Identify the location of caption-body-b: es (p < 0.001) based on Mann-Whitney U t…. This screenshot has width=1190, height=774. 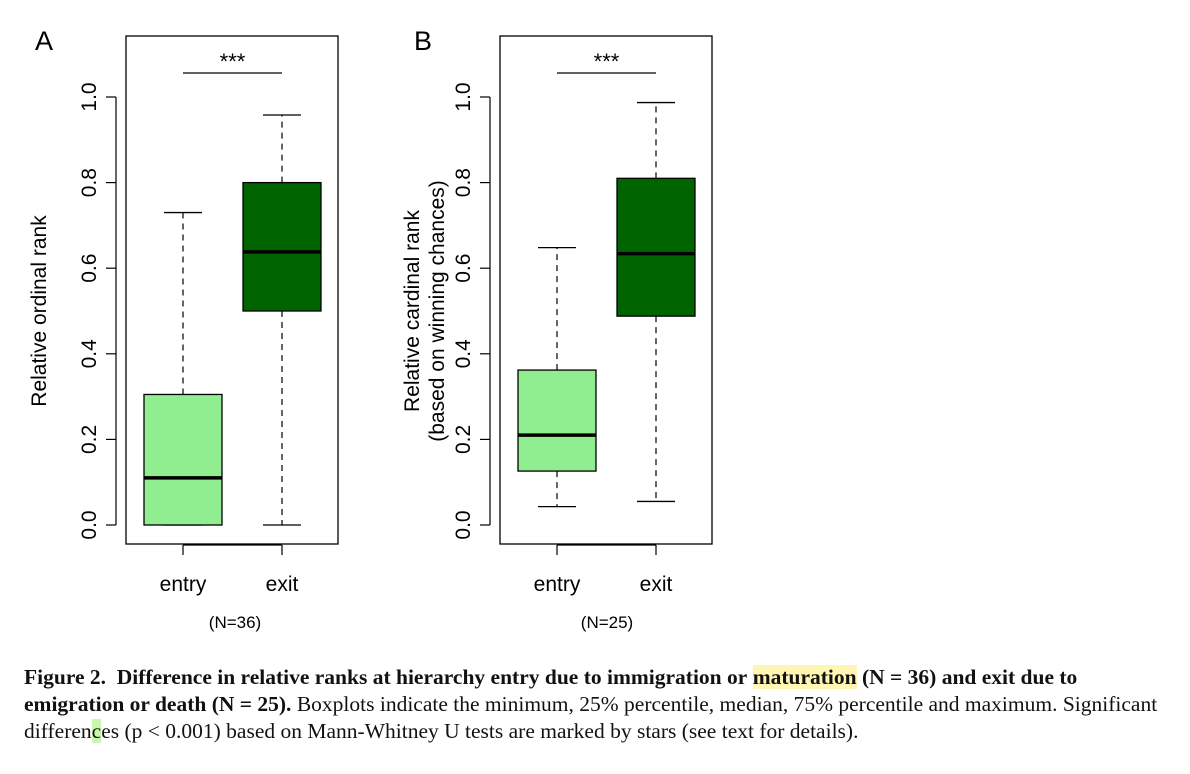
(480, 731).